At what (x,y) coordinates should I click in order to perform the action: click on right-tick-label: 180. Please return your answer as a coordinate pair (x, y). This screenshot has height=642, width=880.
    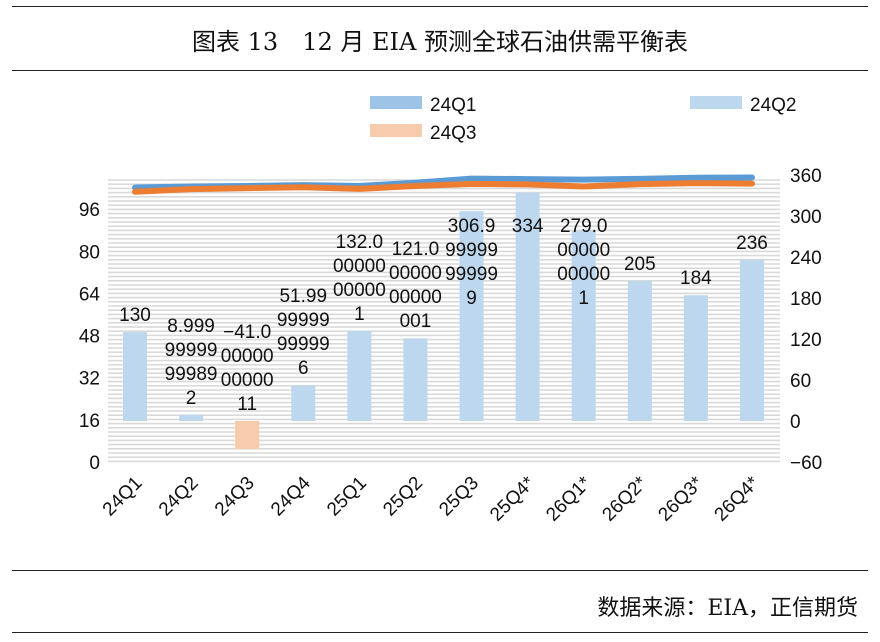
    Looking at the image, I should click on (806, 299).